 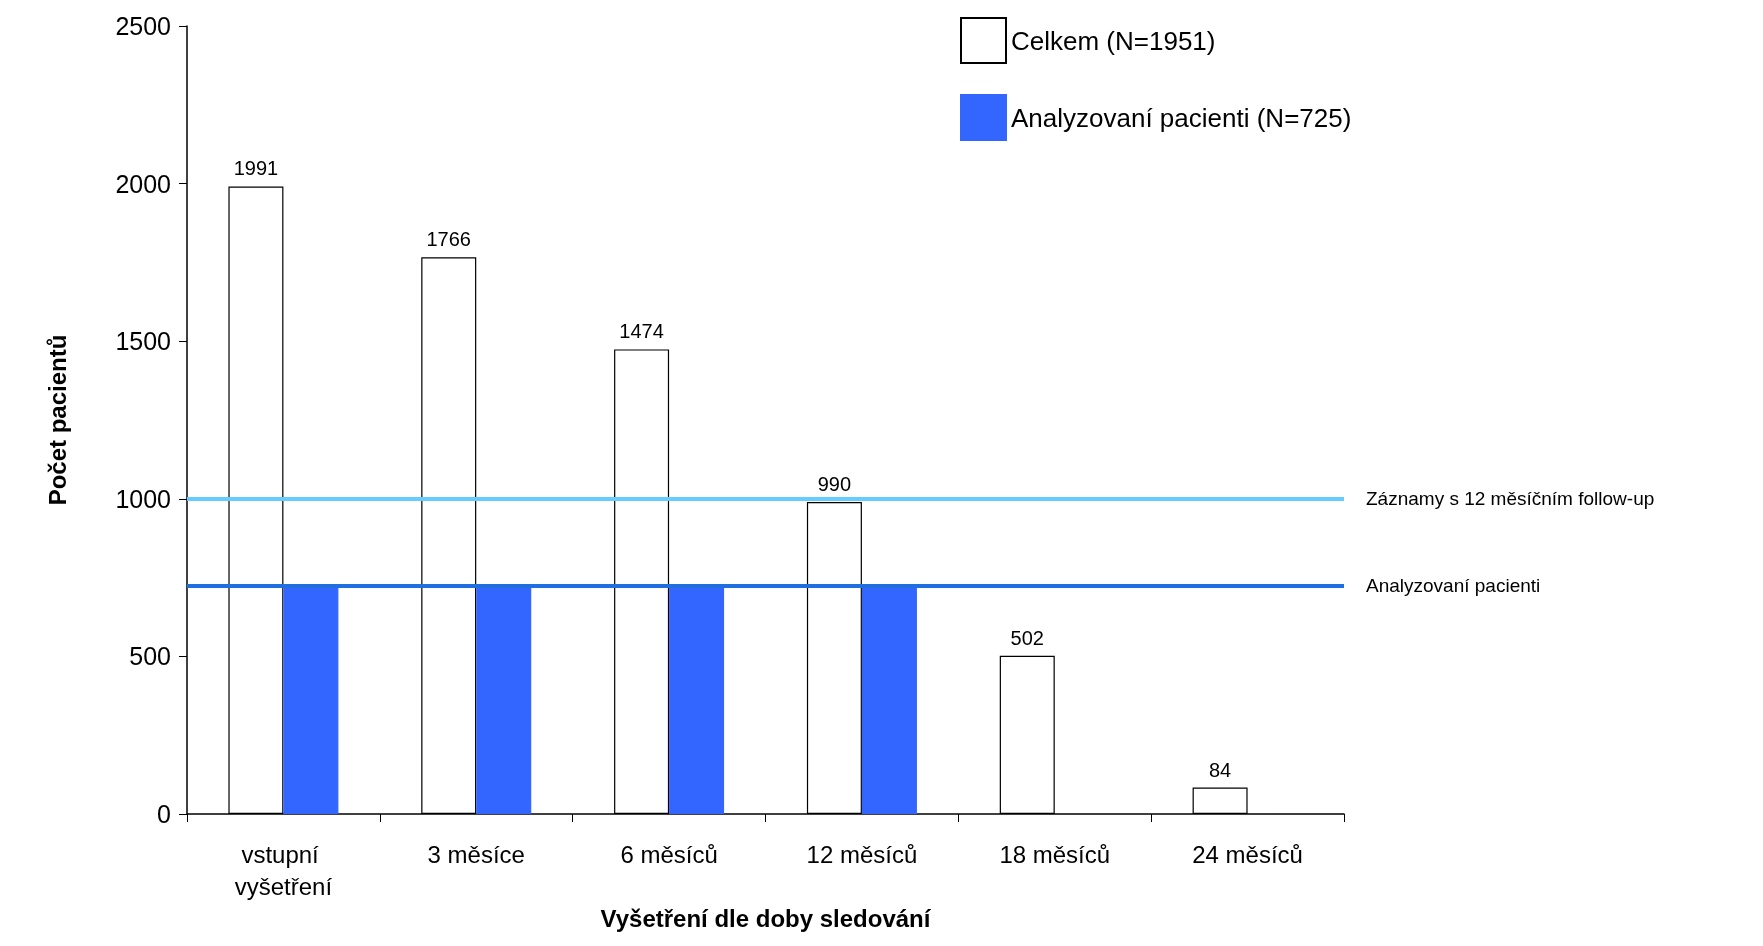 I want to click on y-tick-label: 2500, so click(x=143, y=26).